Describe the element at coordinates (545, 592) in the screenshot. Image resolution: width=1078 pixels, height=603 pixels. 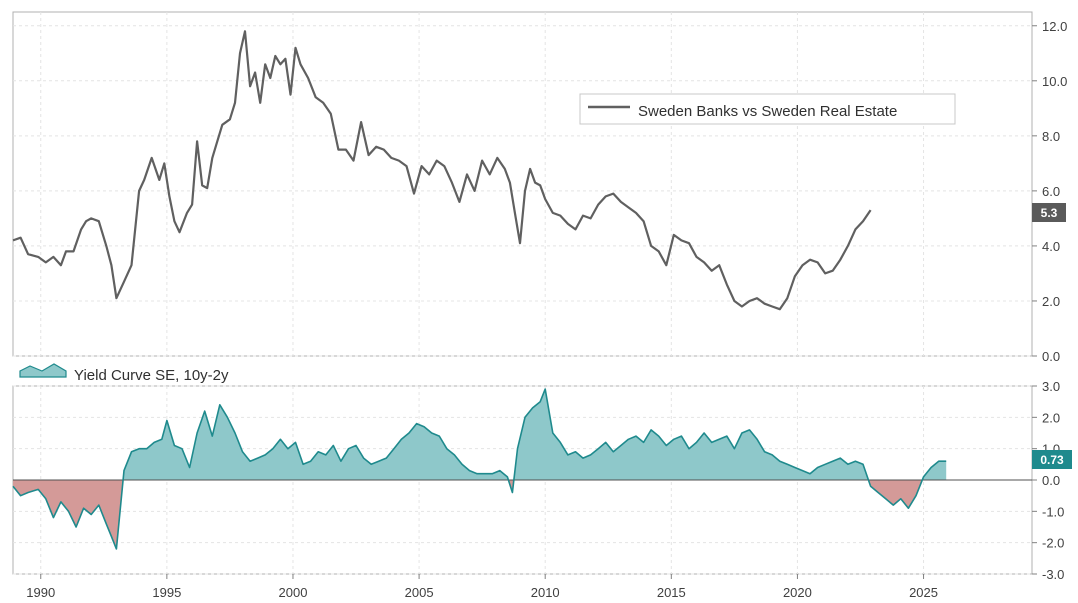
I see `x-tick-label-4: 2010` at that location.